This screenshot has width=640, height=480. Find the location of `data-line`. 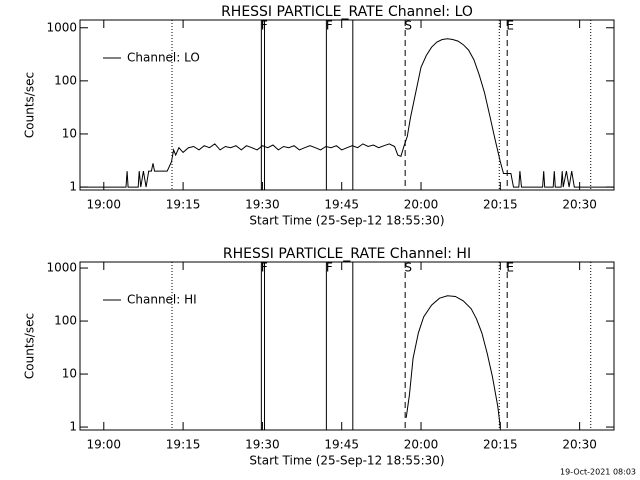

data-line is located at coordinates (453, 361).